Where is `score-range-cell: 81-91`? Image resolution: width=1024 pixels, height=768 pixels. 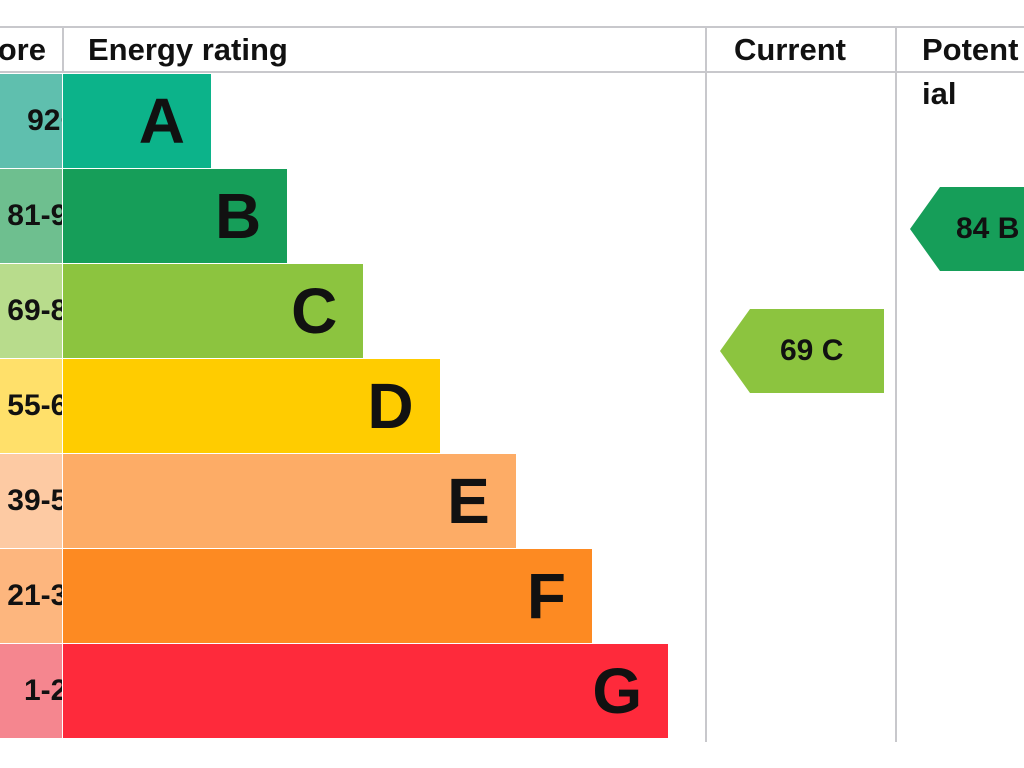 score-range-cell: 81-91 is located at coordinates (31, 216).